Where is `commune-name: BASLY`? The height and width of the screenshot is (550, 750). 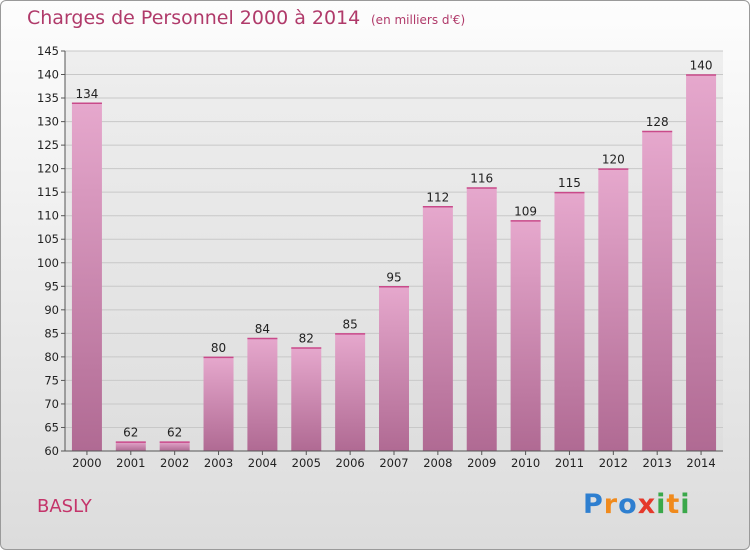
commune-name: BASLY is located at coordinates (64, 506).